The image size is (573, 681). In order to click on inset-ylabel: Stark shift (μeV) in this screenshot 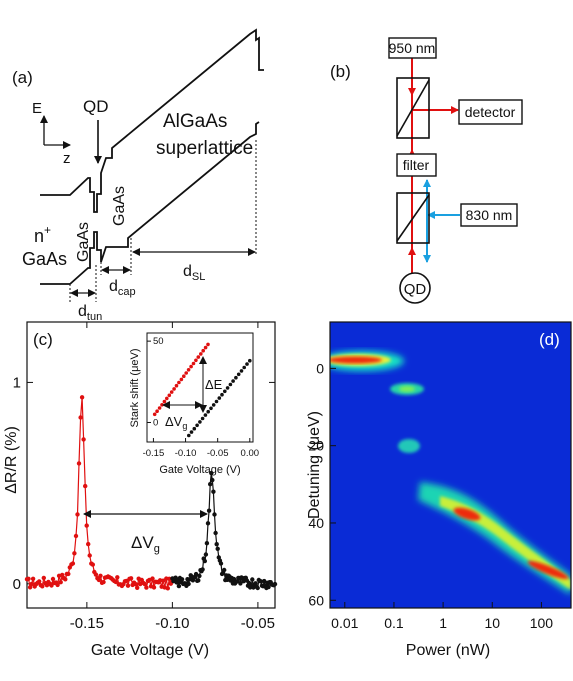, I will do `click(135, 387)`.